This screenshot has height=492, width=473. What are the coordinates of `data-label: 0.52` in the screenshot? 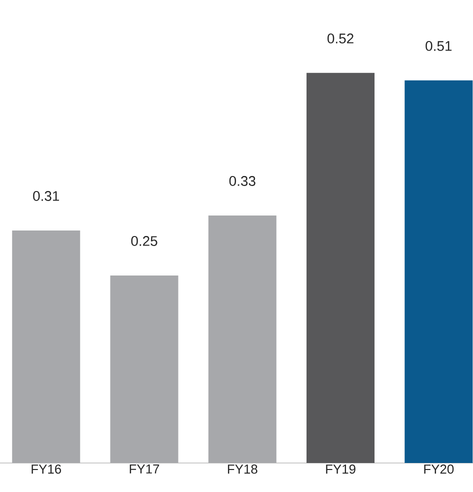 It's located at (340, 39).